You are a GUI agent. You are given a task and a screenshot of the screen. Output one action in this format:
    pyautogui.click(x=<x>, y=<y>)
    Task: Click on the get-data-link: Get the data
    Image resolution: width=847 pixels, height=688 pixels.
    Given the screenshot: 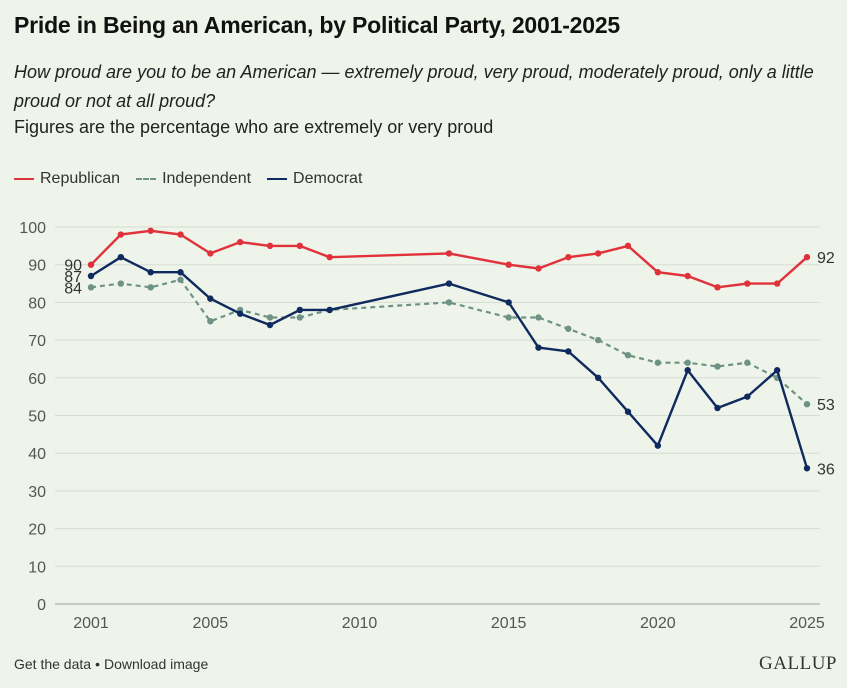 What is the action you would take?
    pyautogui.click(x=53, y=664)
    